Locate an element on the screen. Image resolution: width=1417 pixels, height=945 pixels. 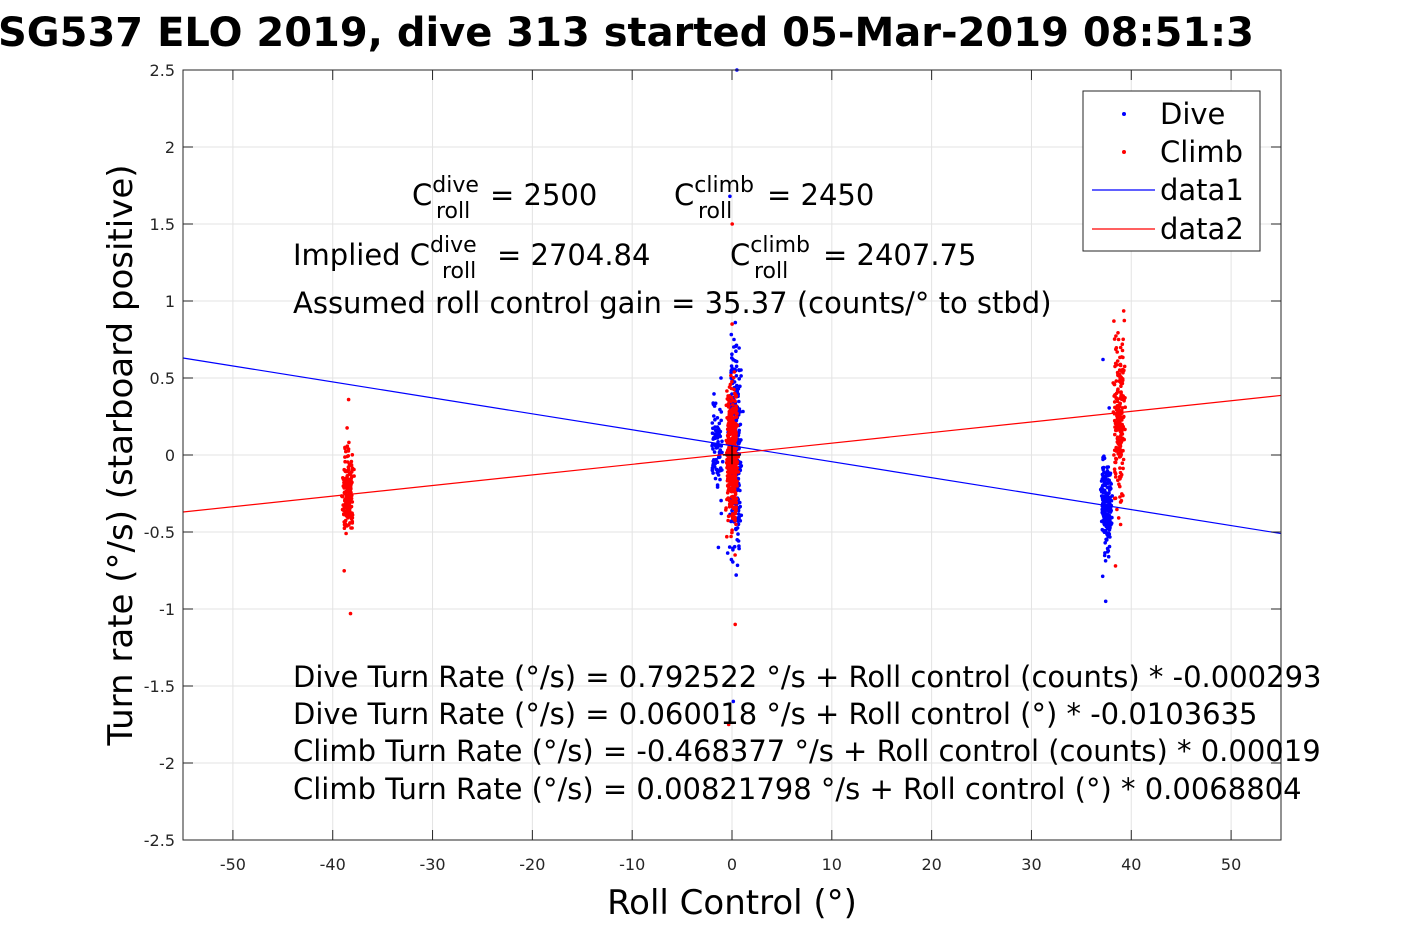
x-axis-label: Roll Control (°) is located at coordinates (732, 903).